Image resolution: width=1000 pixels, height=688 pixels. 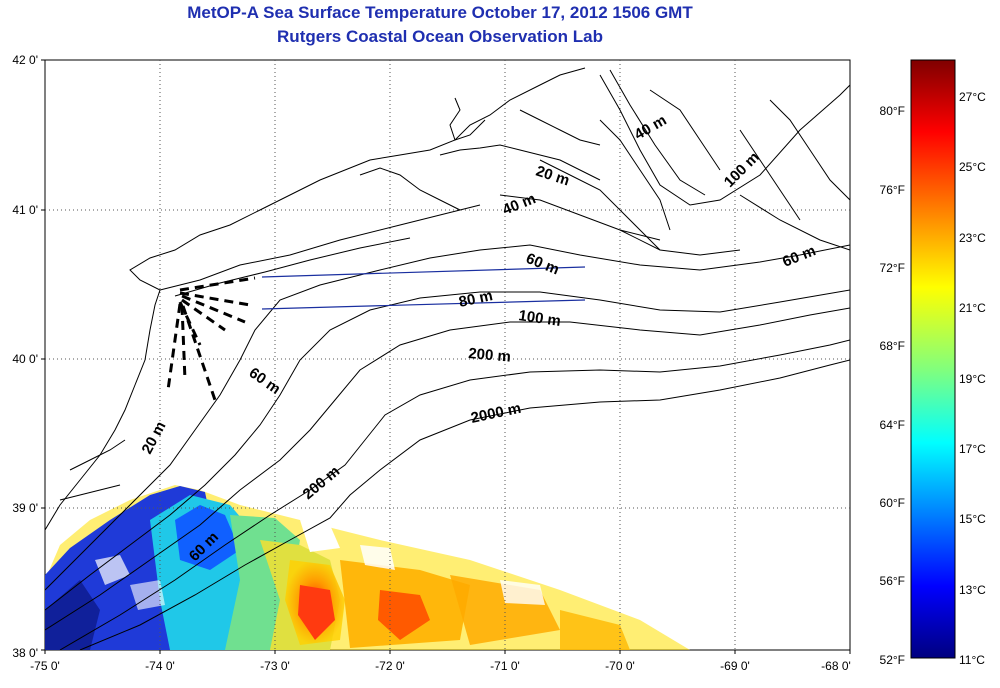 I want to click on colorbar-c-label: 25°C, so click(x=972, y=167).